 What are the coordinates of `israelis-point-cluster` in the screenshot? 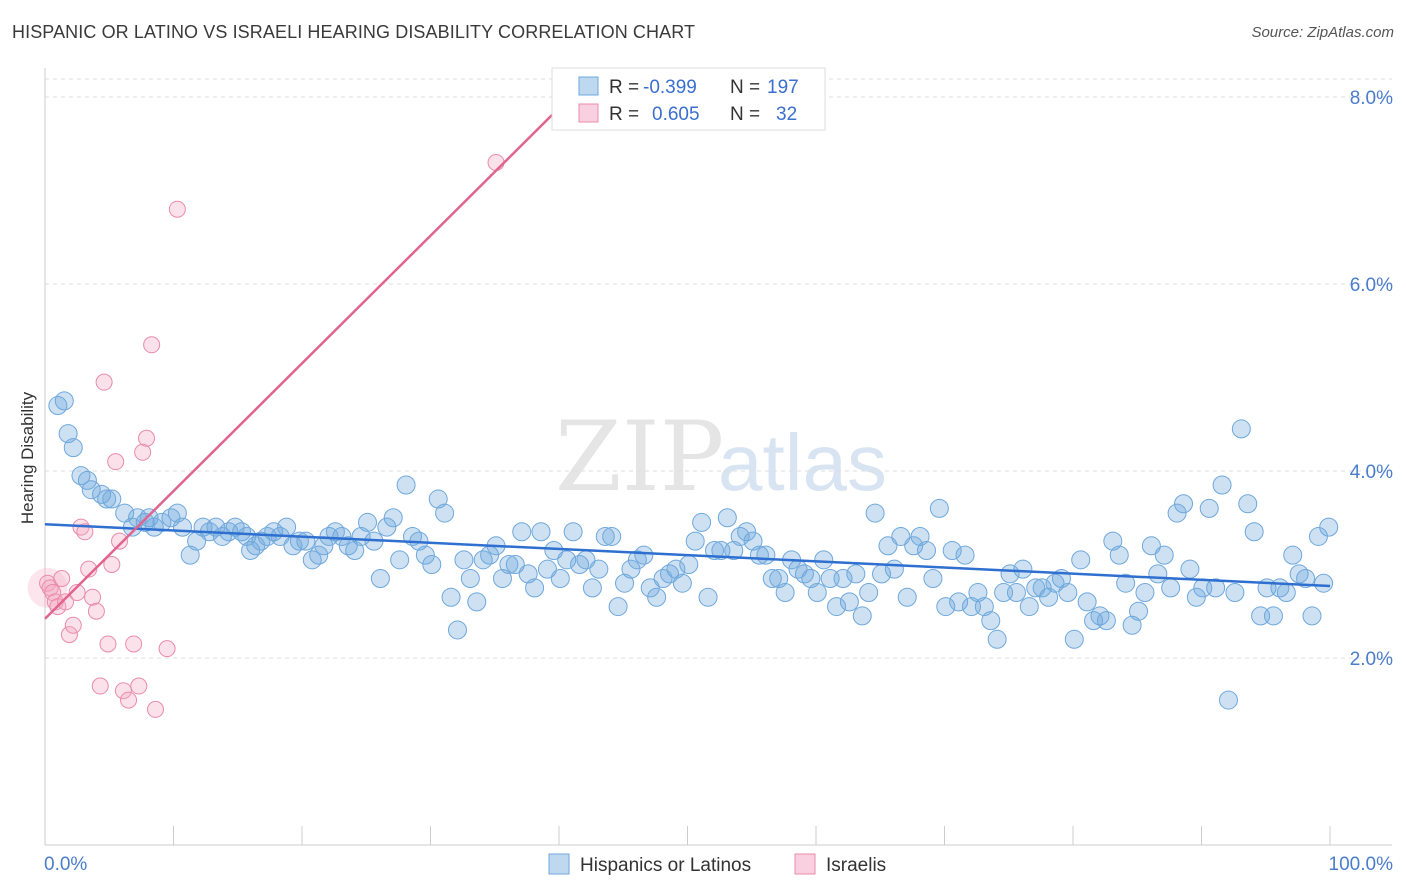 It's located at (47, 587).